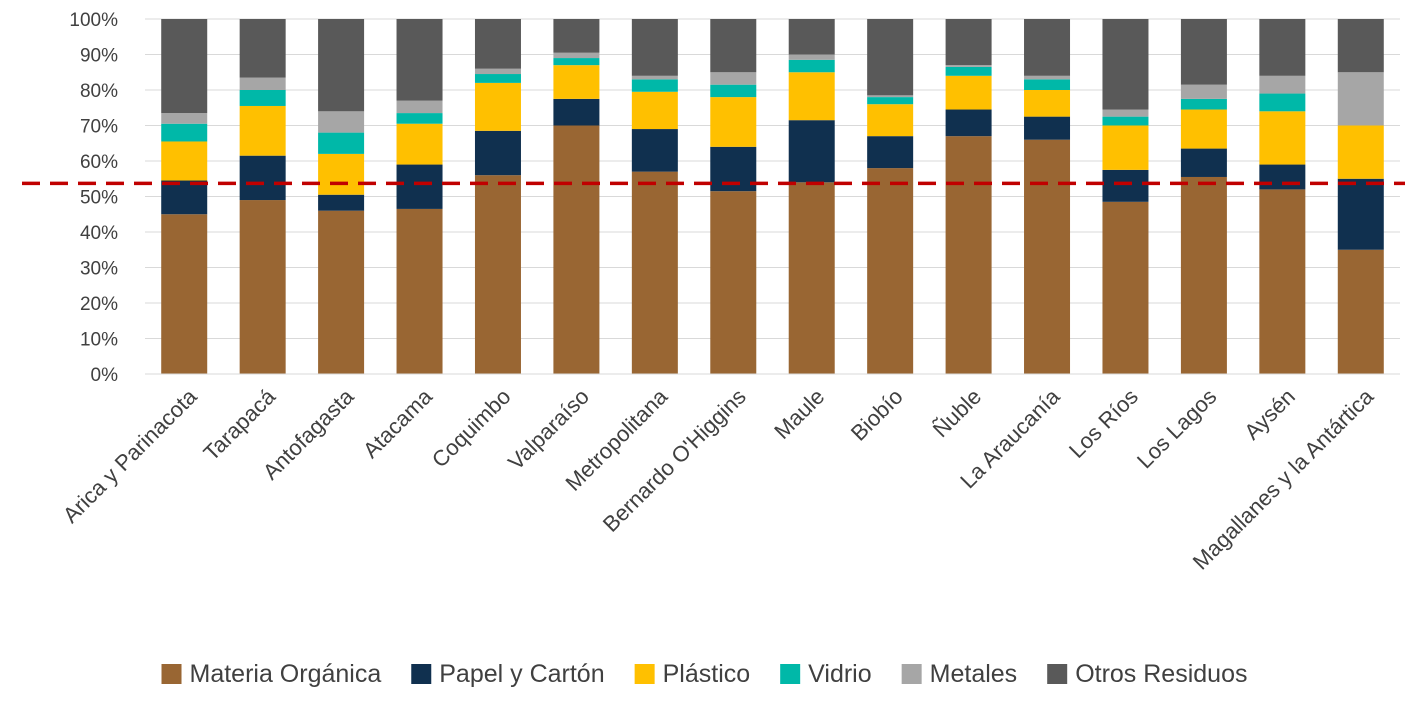 This screenshot has width=1409, height=713. Describe the element at coordinates (99, 91) in the screenshot. I see `y-tick-label: 80%` at that location.